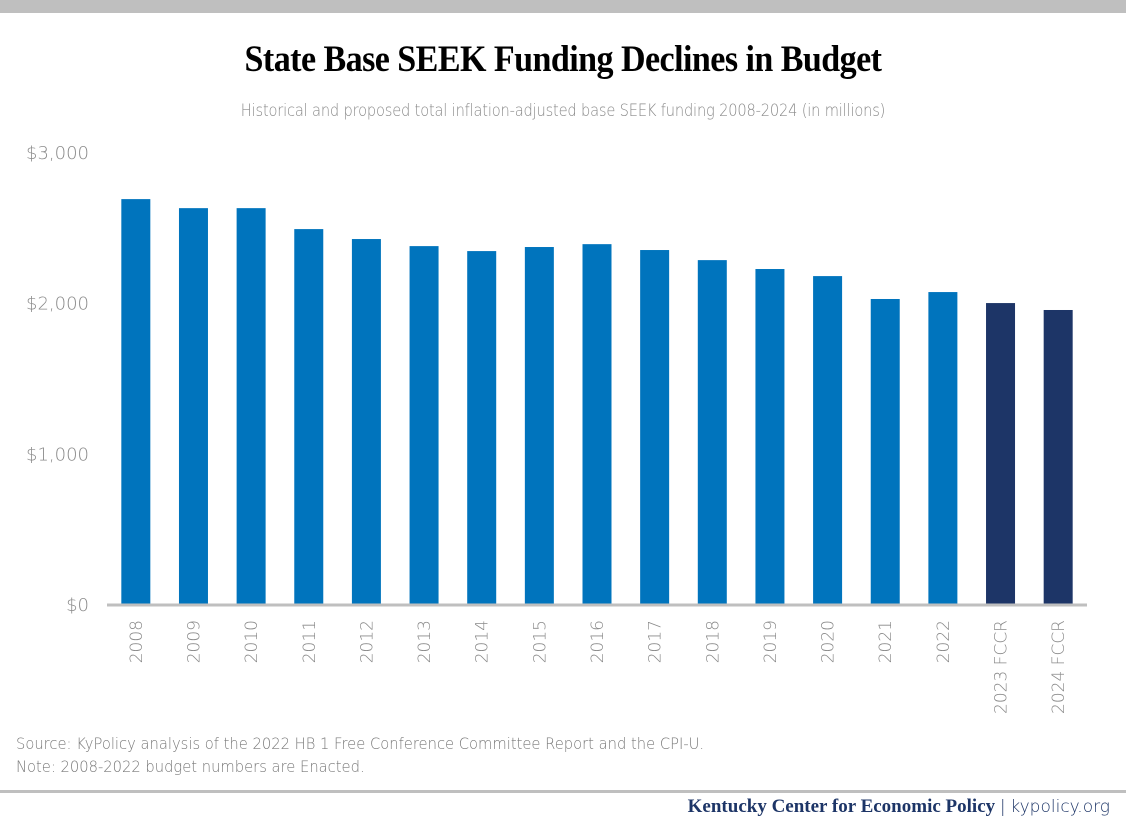 This screenshot has height=828, width=1126. Describe the element at coordinates (1060, 807) in the screenshot. I see `website-link: kypolicy.org` at that location.